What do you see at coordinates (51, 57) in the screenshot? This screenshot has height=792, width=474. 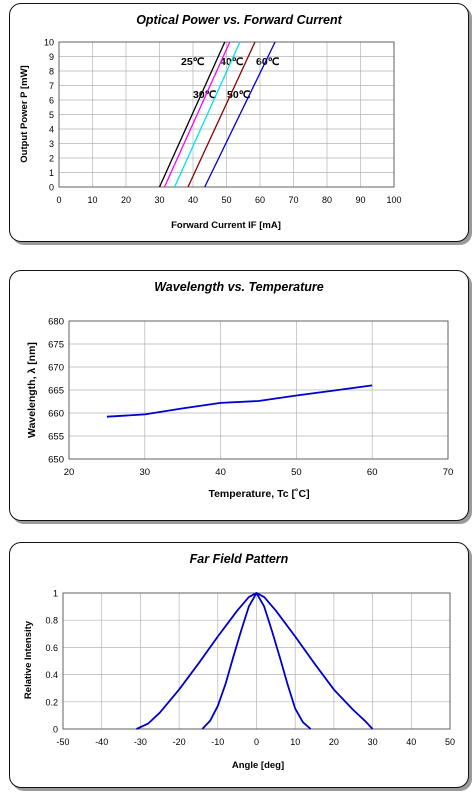 I see `y-tick-label: 9` at bounding box center [51, 57].